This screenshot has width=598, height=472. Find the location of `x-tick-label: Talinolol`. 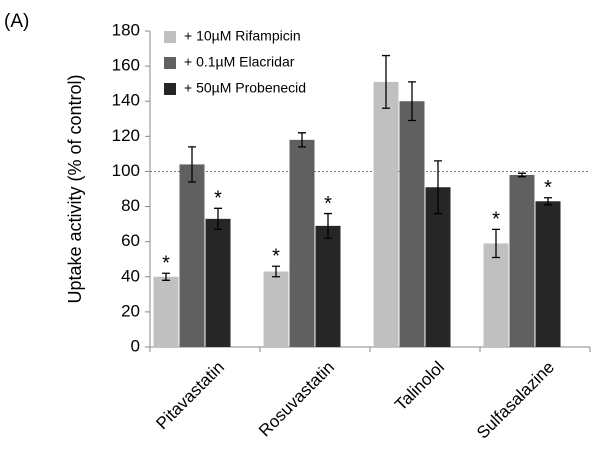

x-tick-label: Talinolol is located at coordinates (419, 386).